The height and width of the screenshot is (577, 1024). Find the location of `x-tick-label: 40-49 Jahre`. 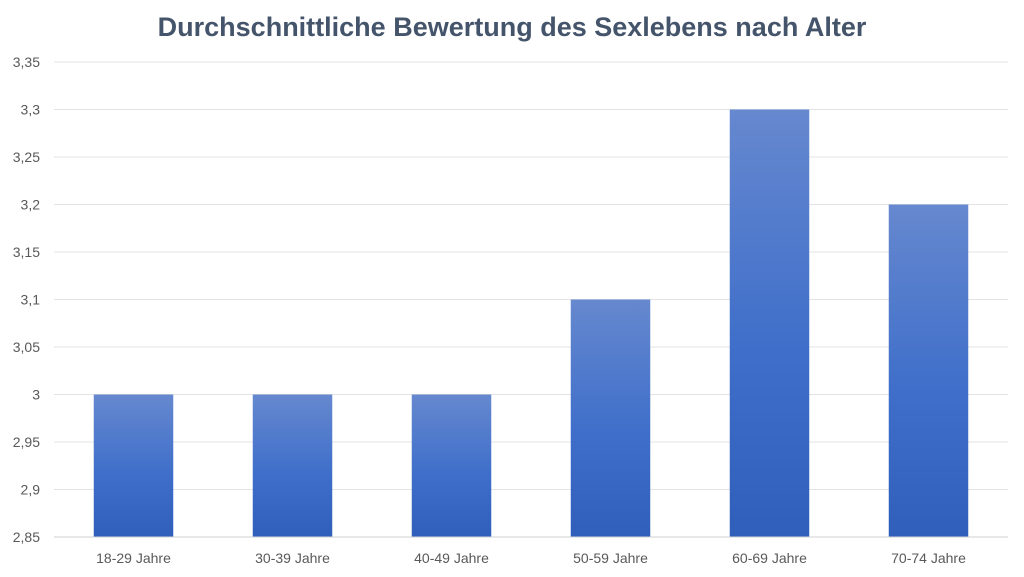

x-tick-label: 40-49 Jahre is located at coordinates (451, 558).